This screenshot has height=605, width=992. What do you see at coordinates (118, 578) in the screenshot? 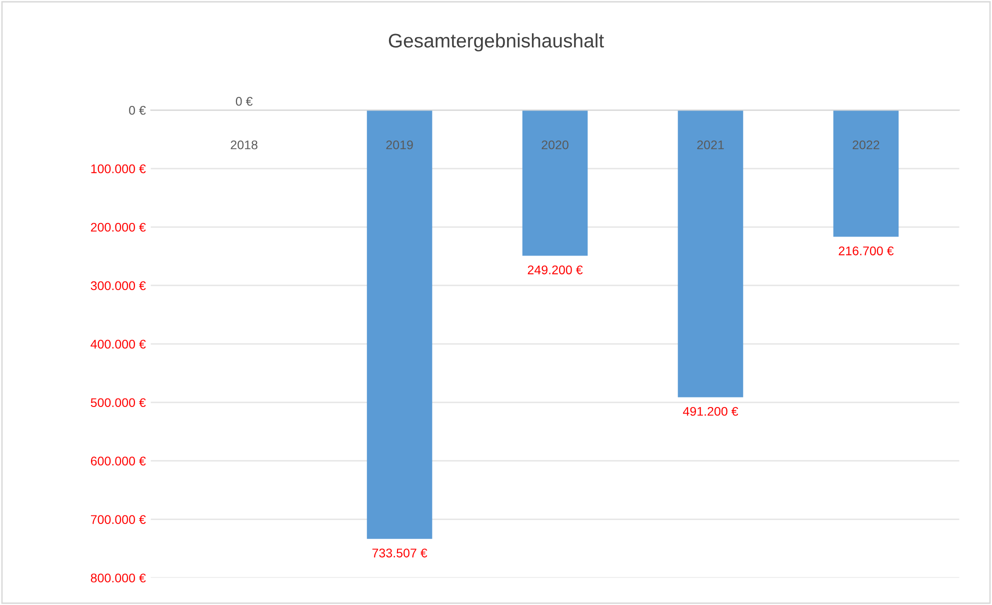
I see `y-tick-label: 800.000 €` at bounding box center [118, 578].